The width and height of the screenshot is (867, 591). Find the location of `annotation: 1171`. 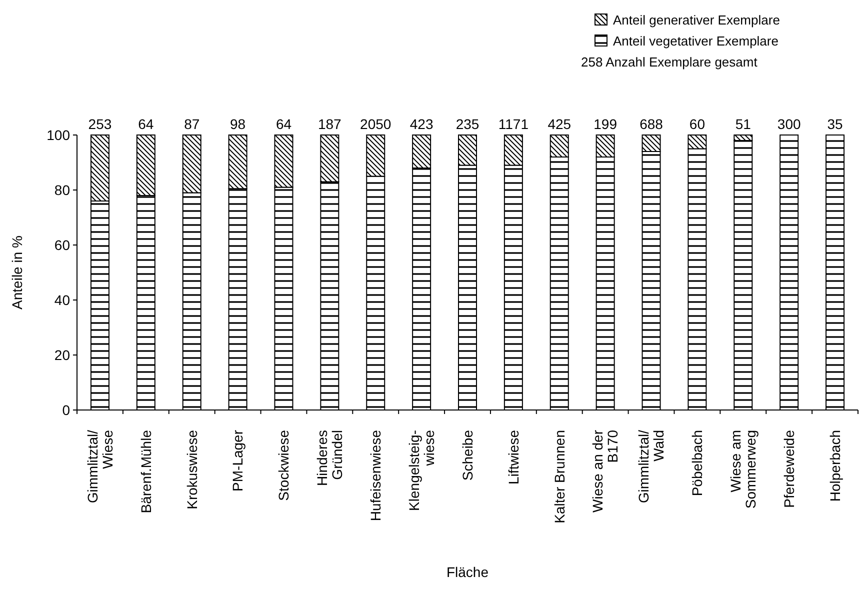

annotation: 1171 is located at coordinates (513, 124).